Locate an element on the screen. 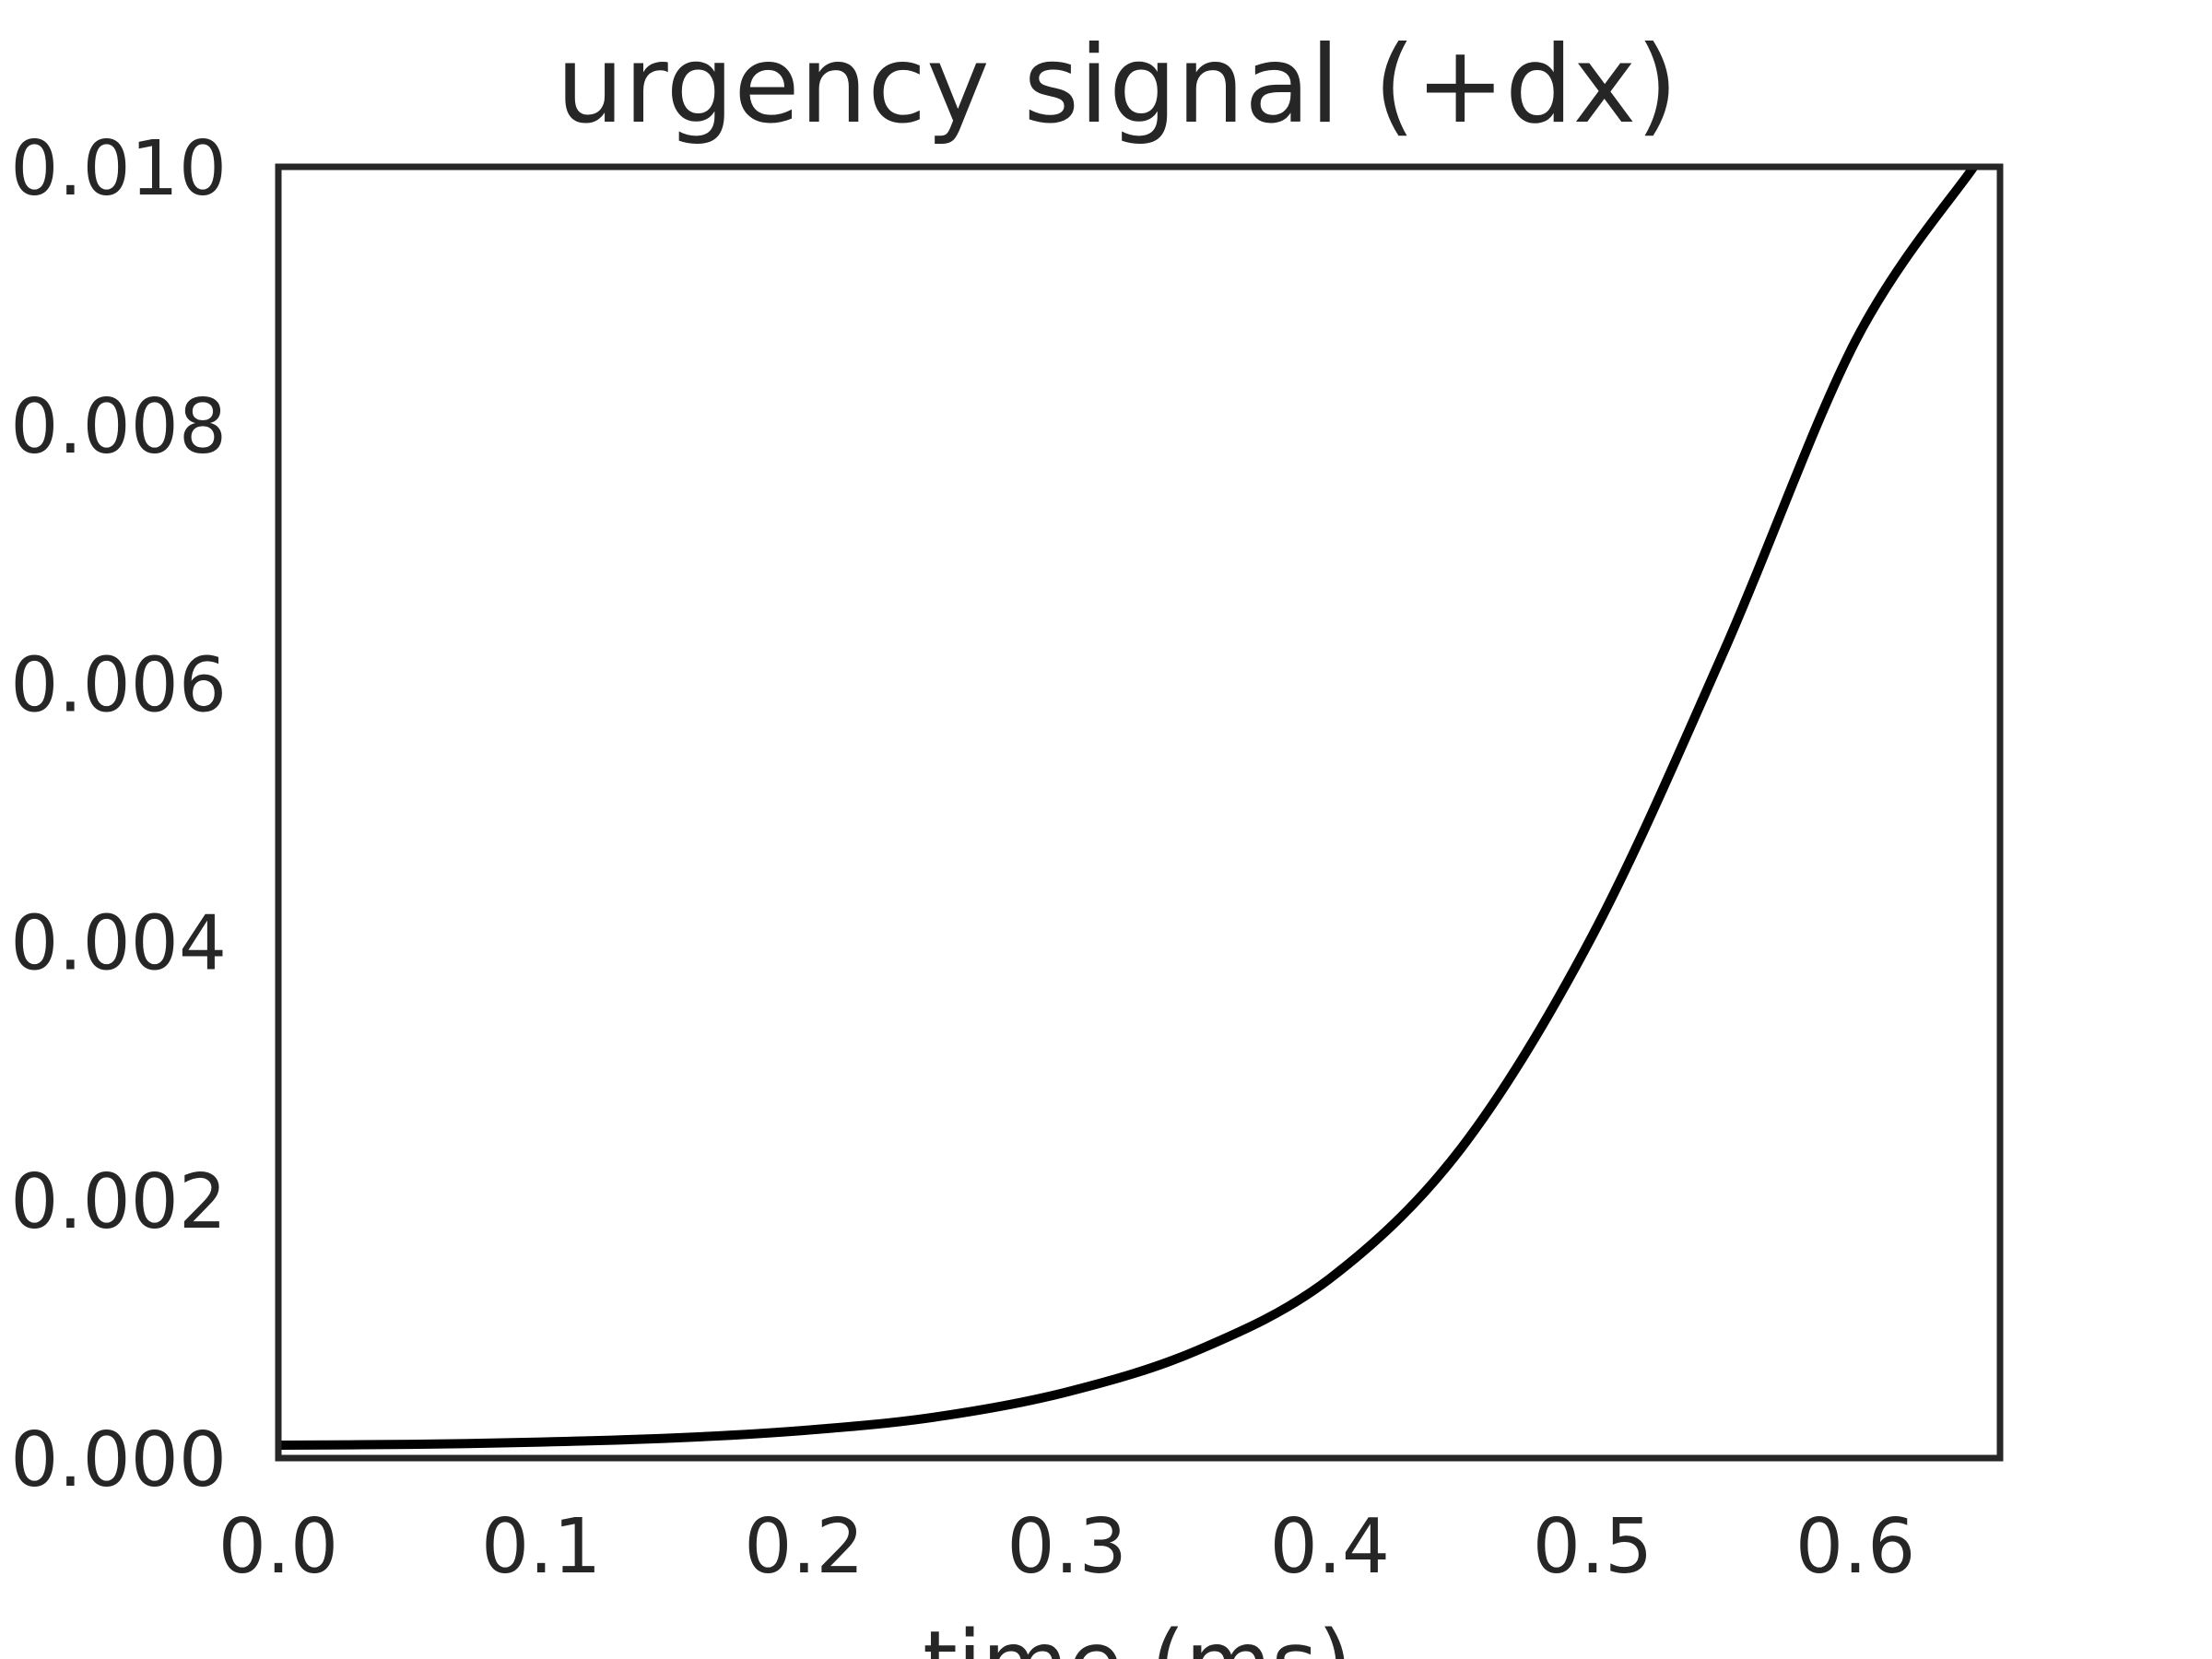  y-tick-label: 0.004 is located at coordinates (118, 944).